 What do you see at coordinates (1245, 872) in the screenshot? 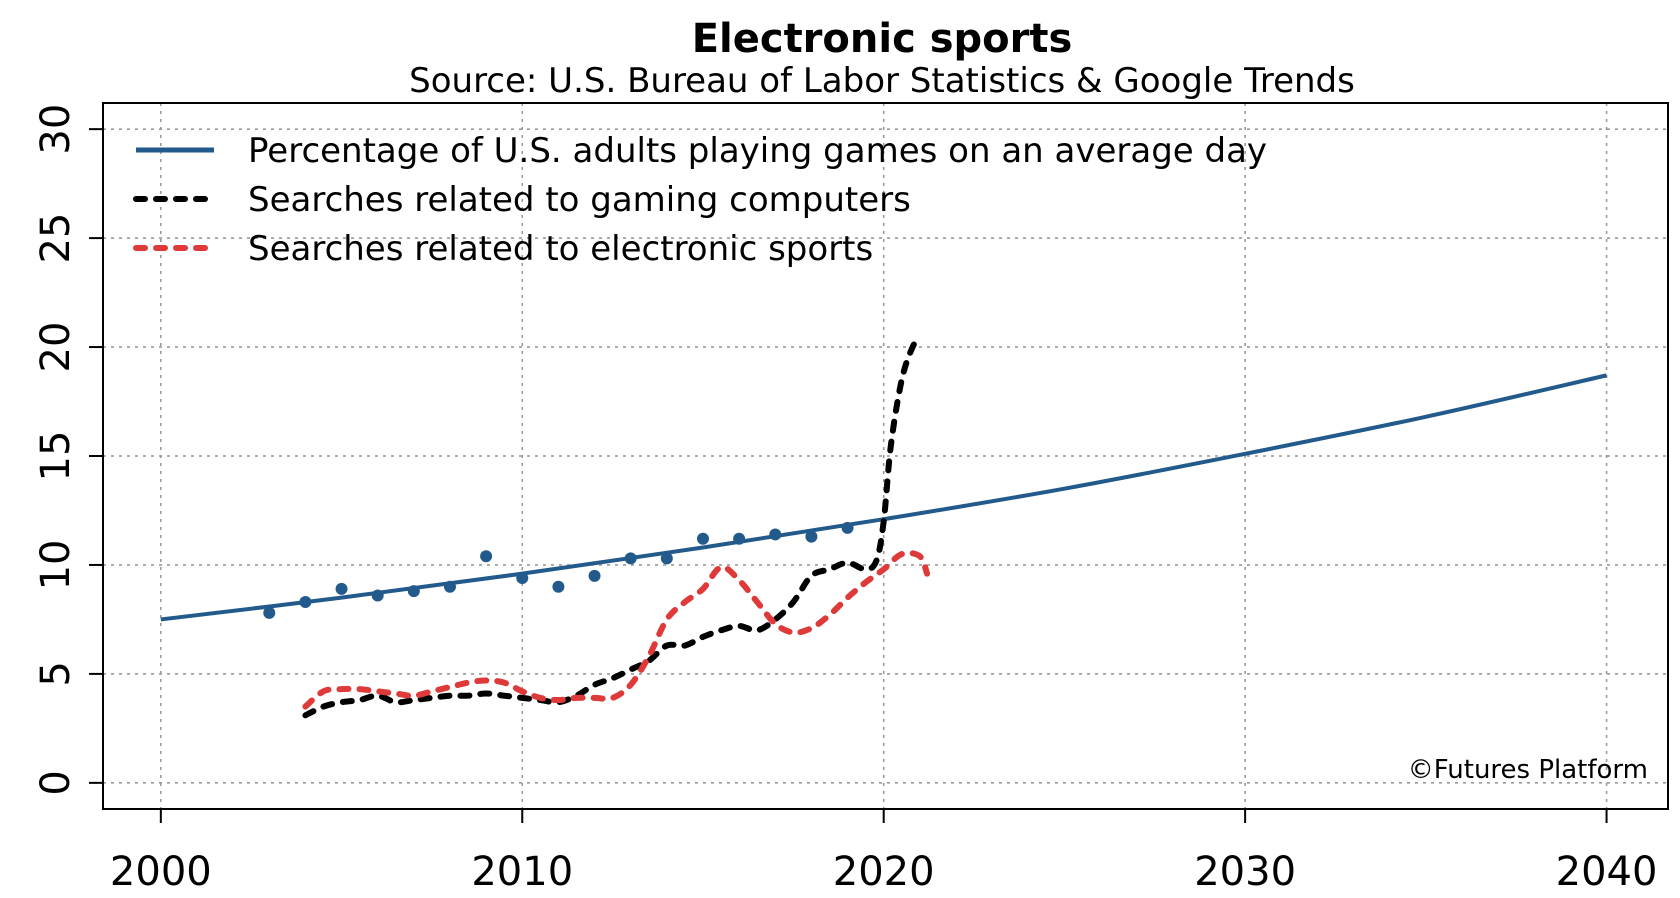
I see `x-tick-label: 2030` at bounding box center [1245, 872].